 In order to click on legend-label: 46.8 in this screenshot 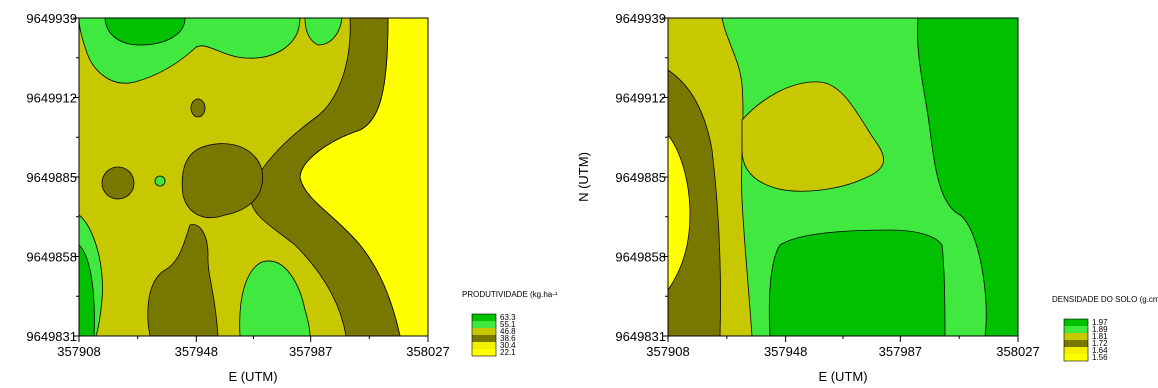, I will do `click(508, 331)`.